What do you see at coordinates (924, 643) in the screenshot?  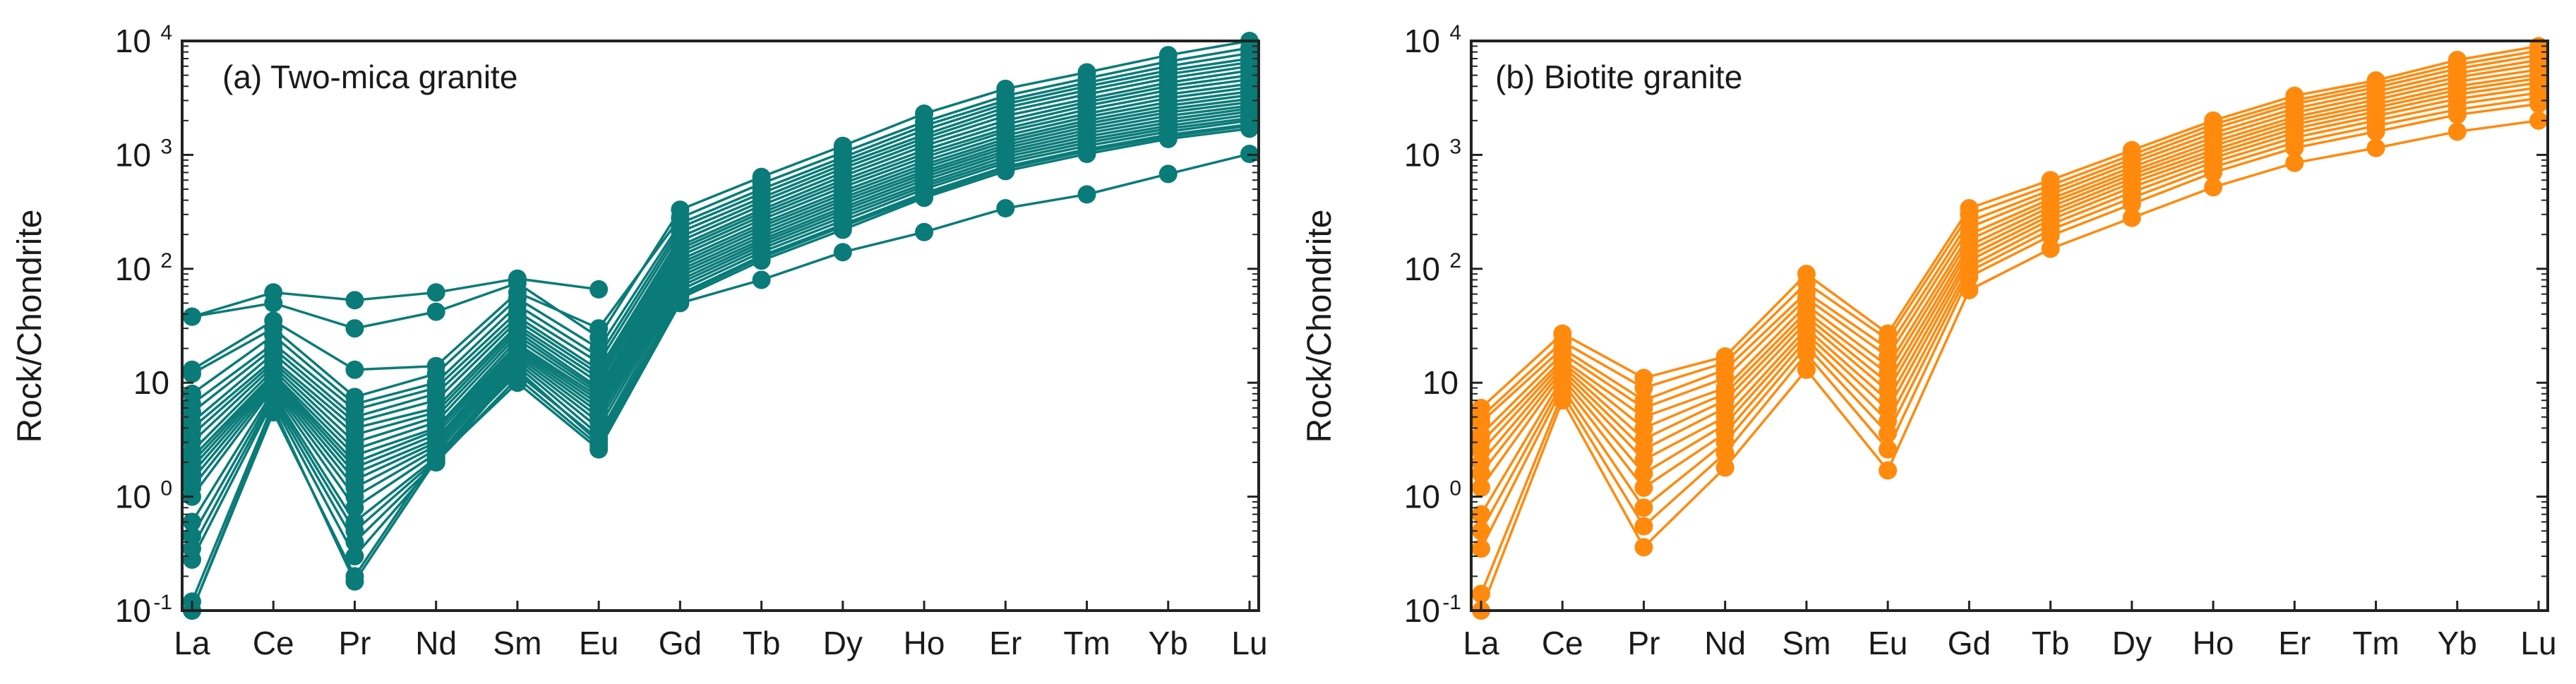 I see `panel-a-x-tick-label-ho: Ho` at bounding box center [924, 643].